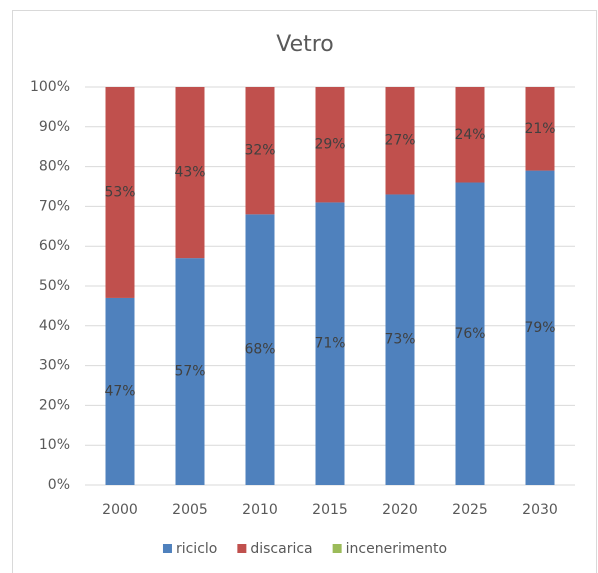  I want to click on x-tick-label: 2025, so click(470, 510).